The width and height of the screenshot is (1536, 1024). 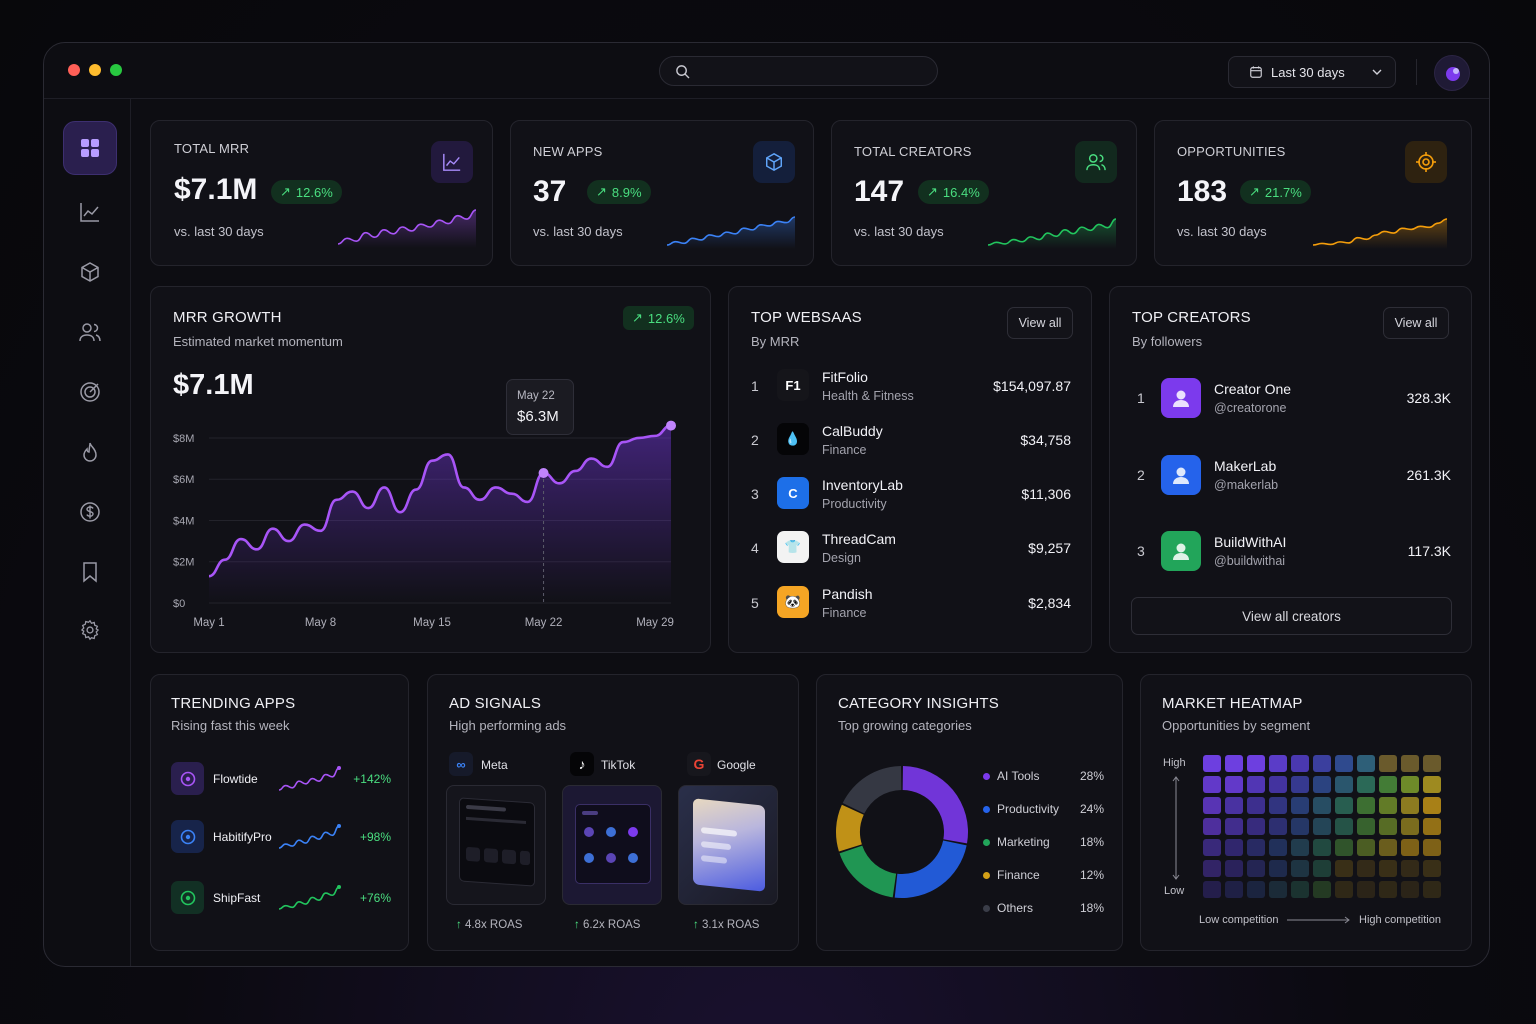 I want to click on creator-row: 2 MakerLab @makerlab 261.3K, so click(x=1290, y=477).